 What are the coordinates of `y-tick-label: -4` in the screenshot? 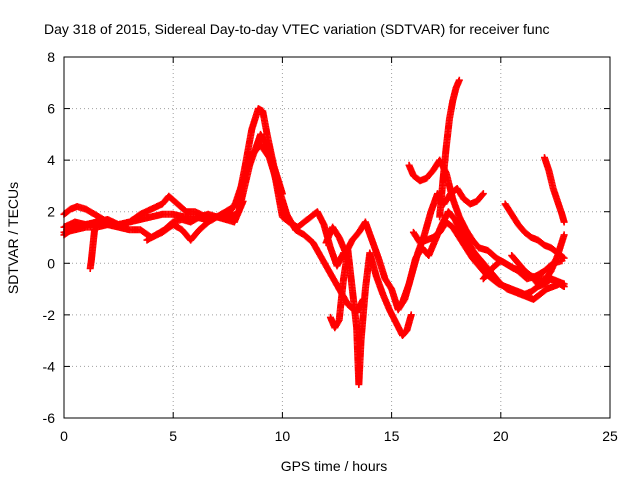 It's located at (49, 366).